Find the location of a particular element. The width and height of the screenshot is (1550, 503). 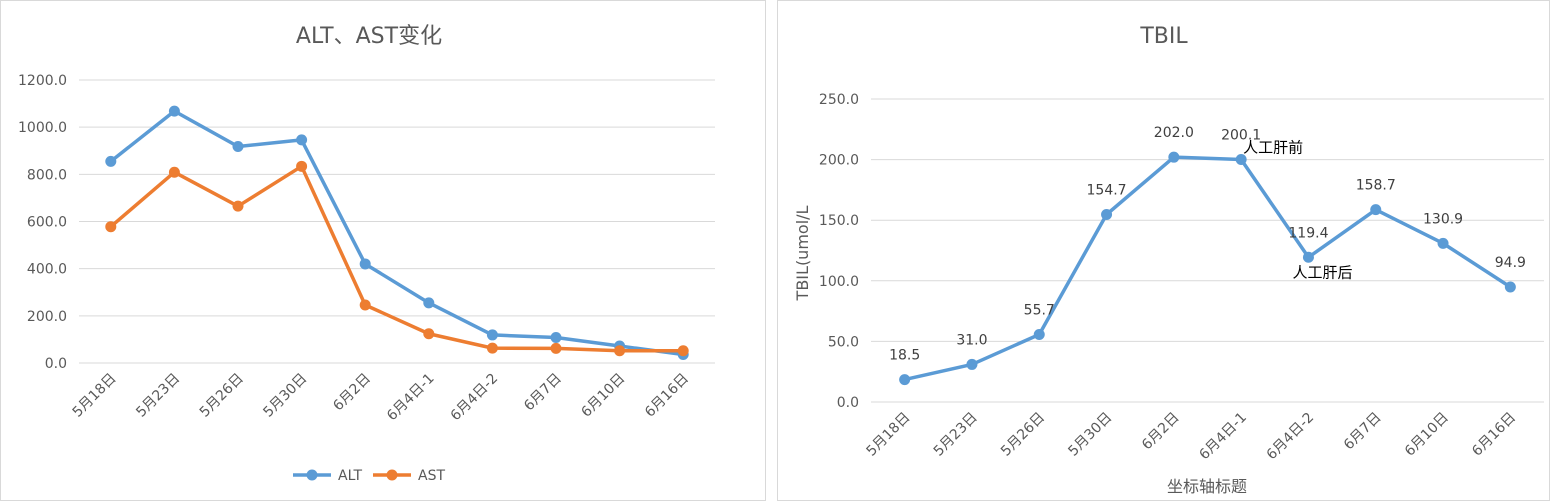

data-label: 154.7 is located at coordinates (1107, 191).